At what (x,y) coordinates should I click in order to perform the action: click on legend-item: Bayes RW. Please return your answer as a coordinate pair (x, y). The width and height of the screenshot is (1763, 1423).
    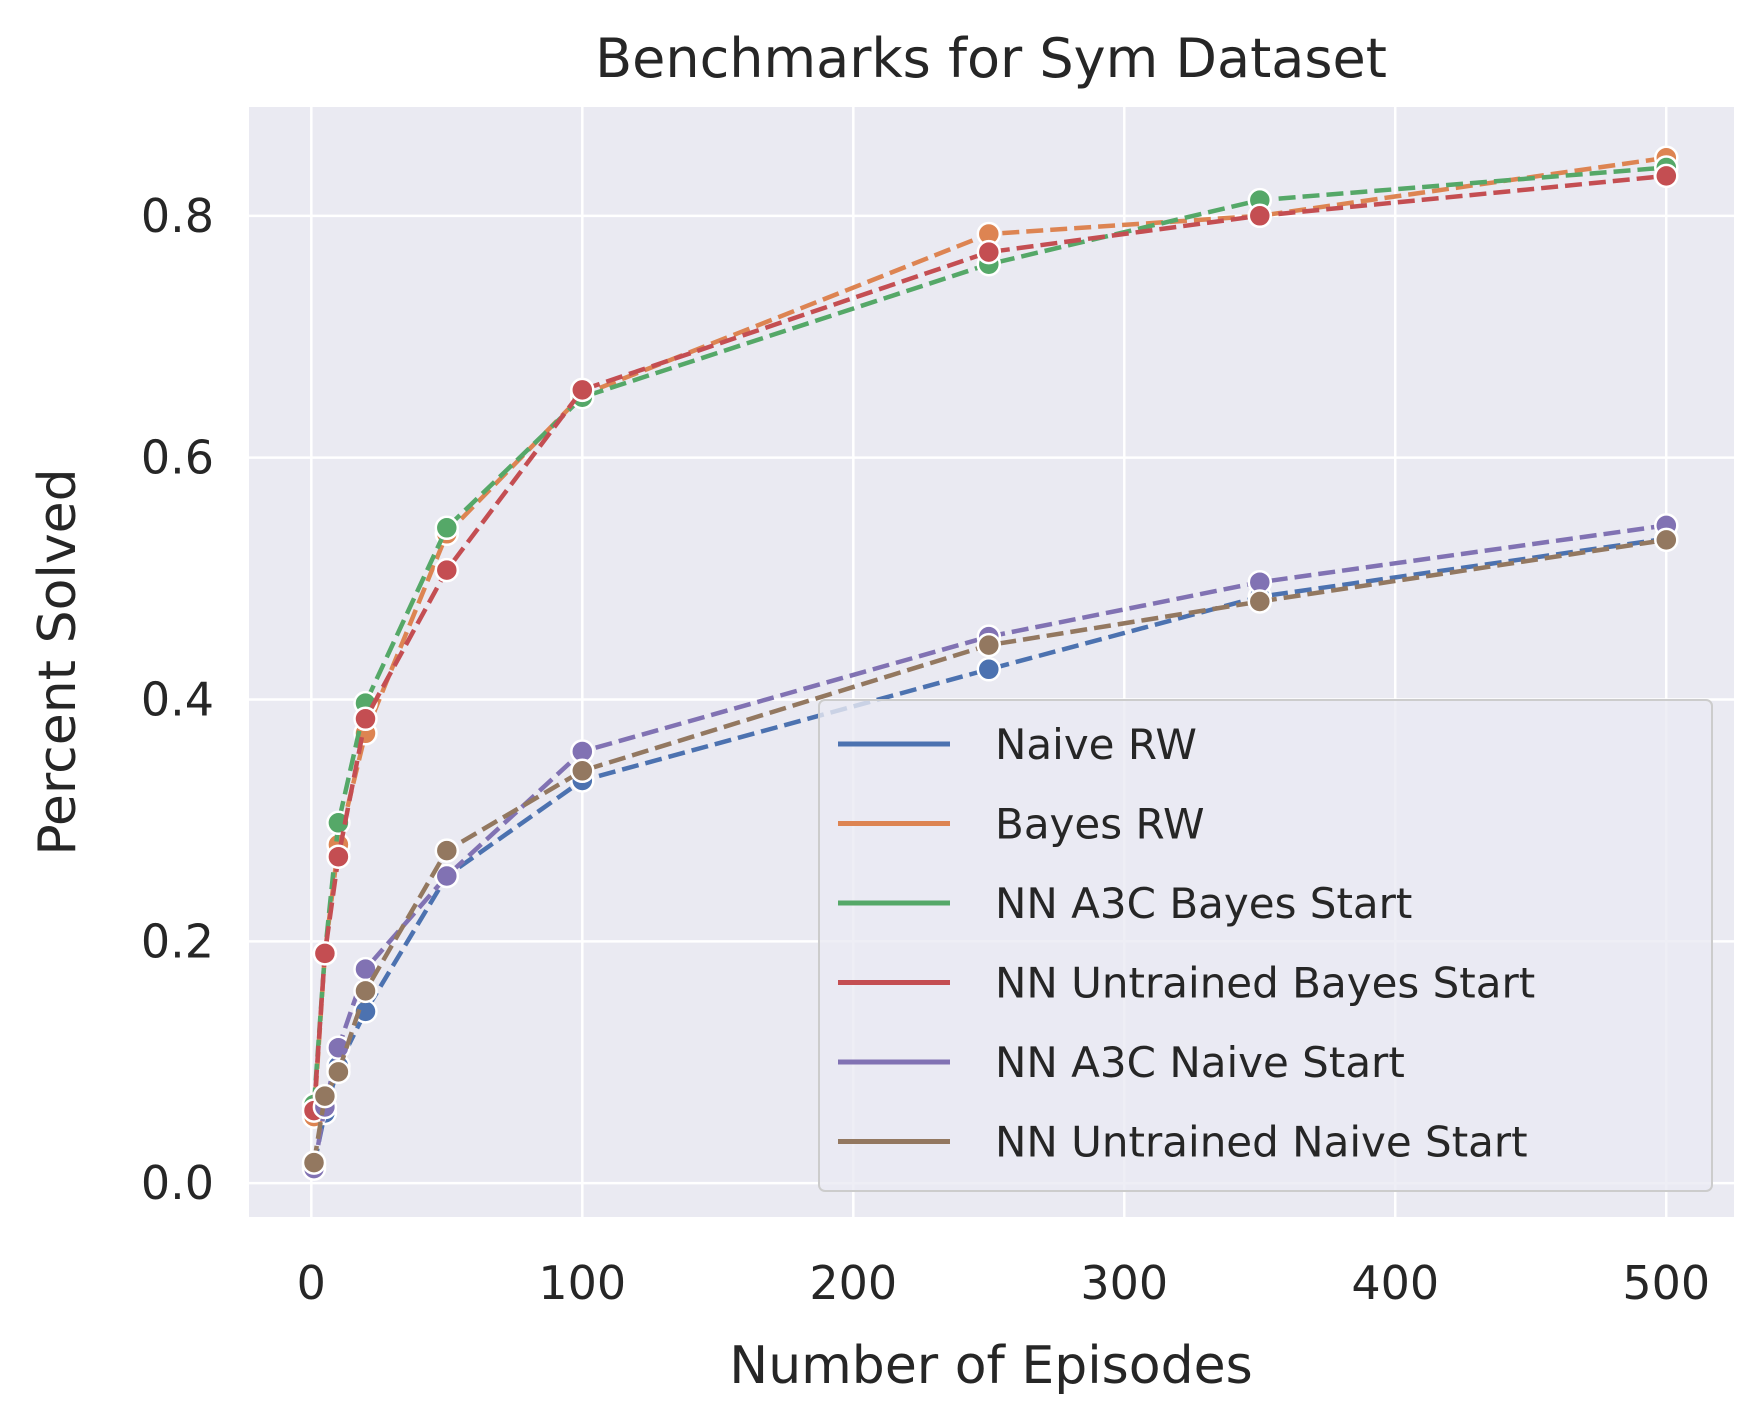
    Looking at the image, I should click on (1021, 824).